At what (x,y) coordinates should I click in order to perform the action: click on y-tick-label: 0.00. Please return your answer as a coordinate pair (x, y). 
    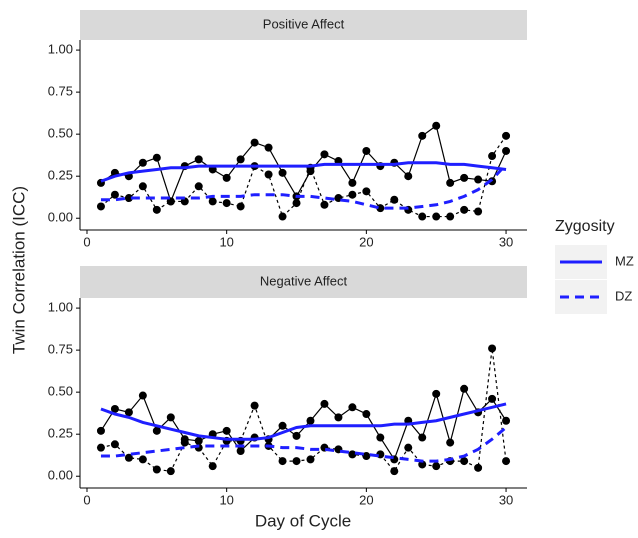
    Looking at the image, I should click on (60, 475).